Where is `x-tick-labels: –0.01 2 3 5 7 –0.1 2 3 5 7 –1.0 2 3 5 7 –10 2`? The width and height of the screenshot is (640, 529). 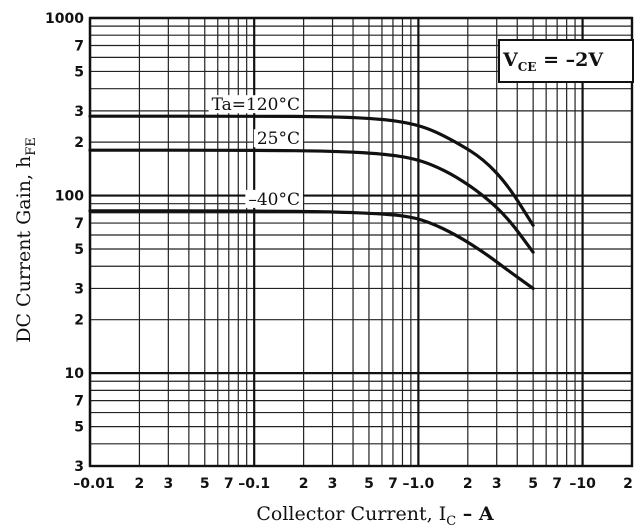
x-tick-labels: –0.01 2 3 5 7 –0.1 2 3 5 7 –1.0 2 3 5 7 –10 2 is located at coordinates (353, 484).